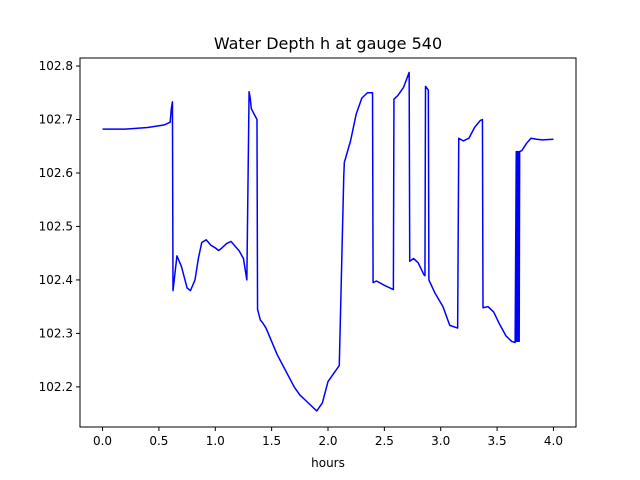 Image resolution: width=640 pixels, height=480 pixels. I want to click on x-tick-label: 1.0, so click(215, 441).